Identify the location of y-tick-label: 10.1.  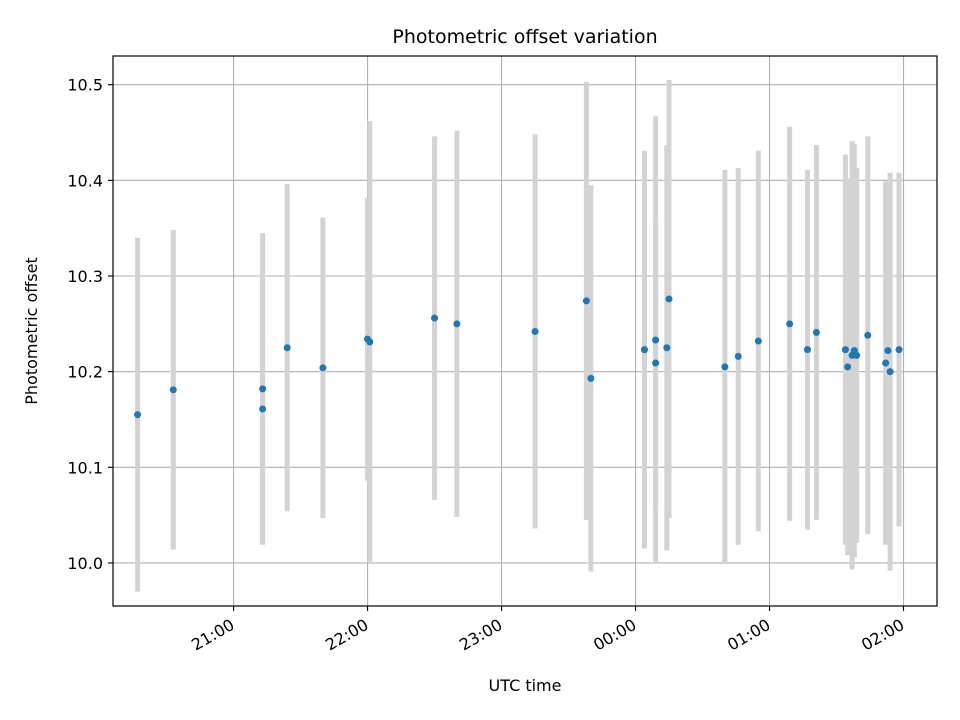
(85, 467).